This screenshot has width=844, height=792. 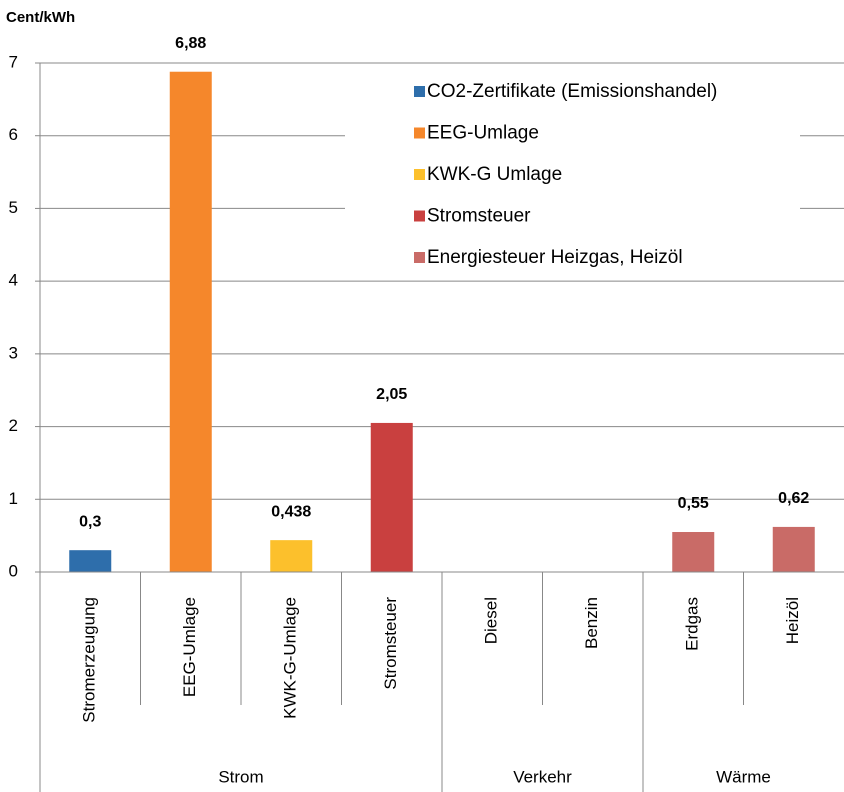 I want to click on x-tick-label: Benzin, so click(x=591, y=623).